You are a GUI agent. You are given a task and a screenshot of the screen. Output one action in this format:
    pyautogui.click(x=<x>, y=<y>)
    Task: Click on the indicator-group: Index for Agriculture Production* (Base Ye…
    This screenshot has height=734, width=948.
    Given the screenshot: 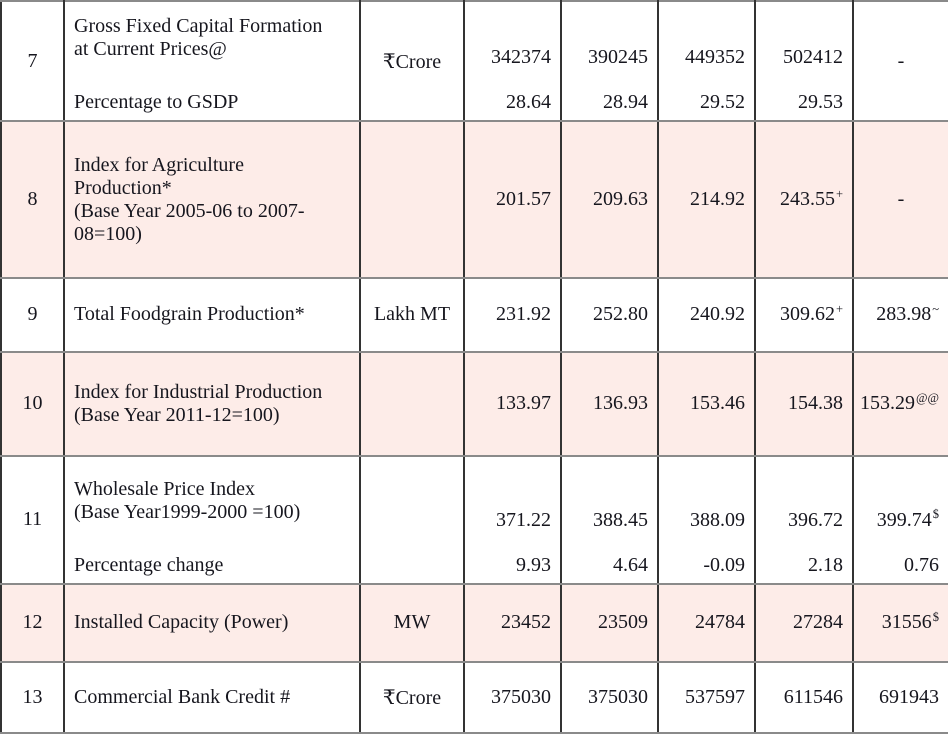 What is the action you would take?
    pyautogui.click(x=212, y=199)
    